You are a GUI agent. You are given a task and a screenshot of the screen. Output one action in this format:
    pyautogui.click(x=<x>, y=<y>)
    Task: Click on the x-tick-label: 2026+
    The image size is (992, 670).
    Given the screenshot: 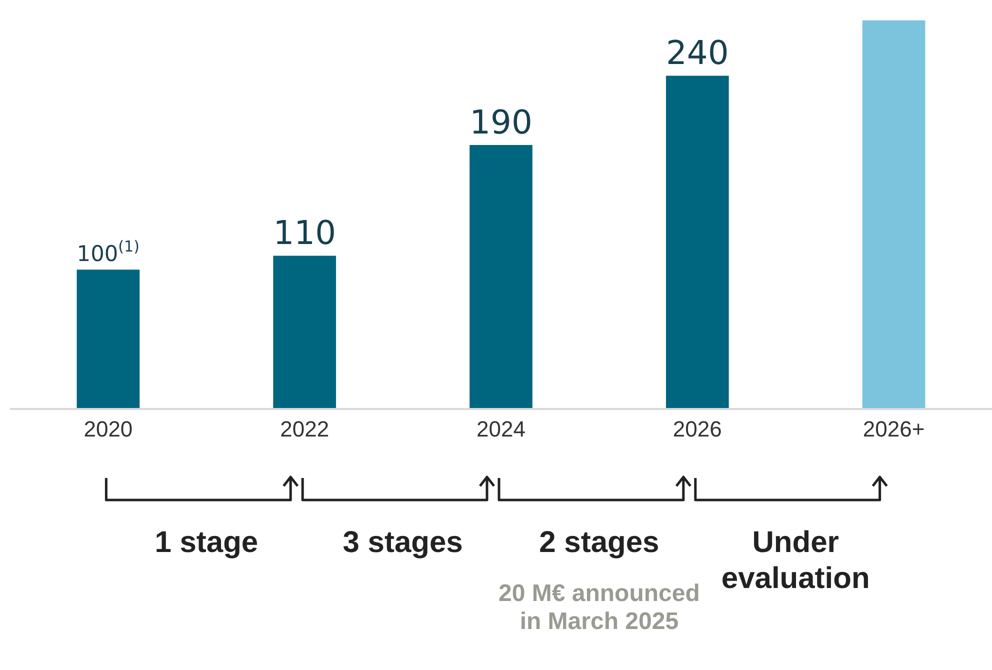 What is the action you would take?
    pyautogui.click(x=893, y=429)
    